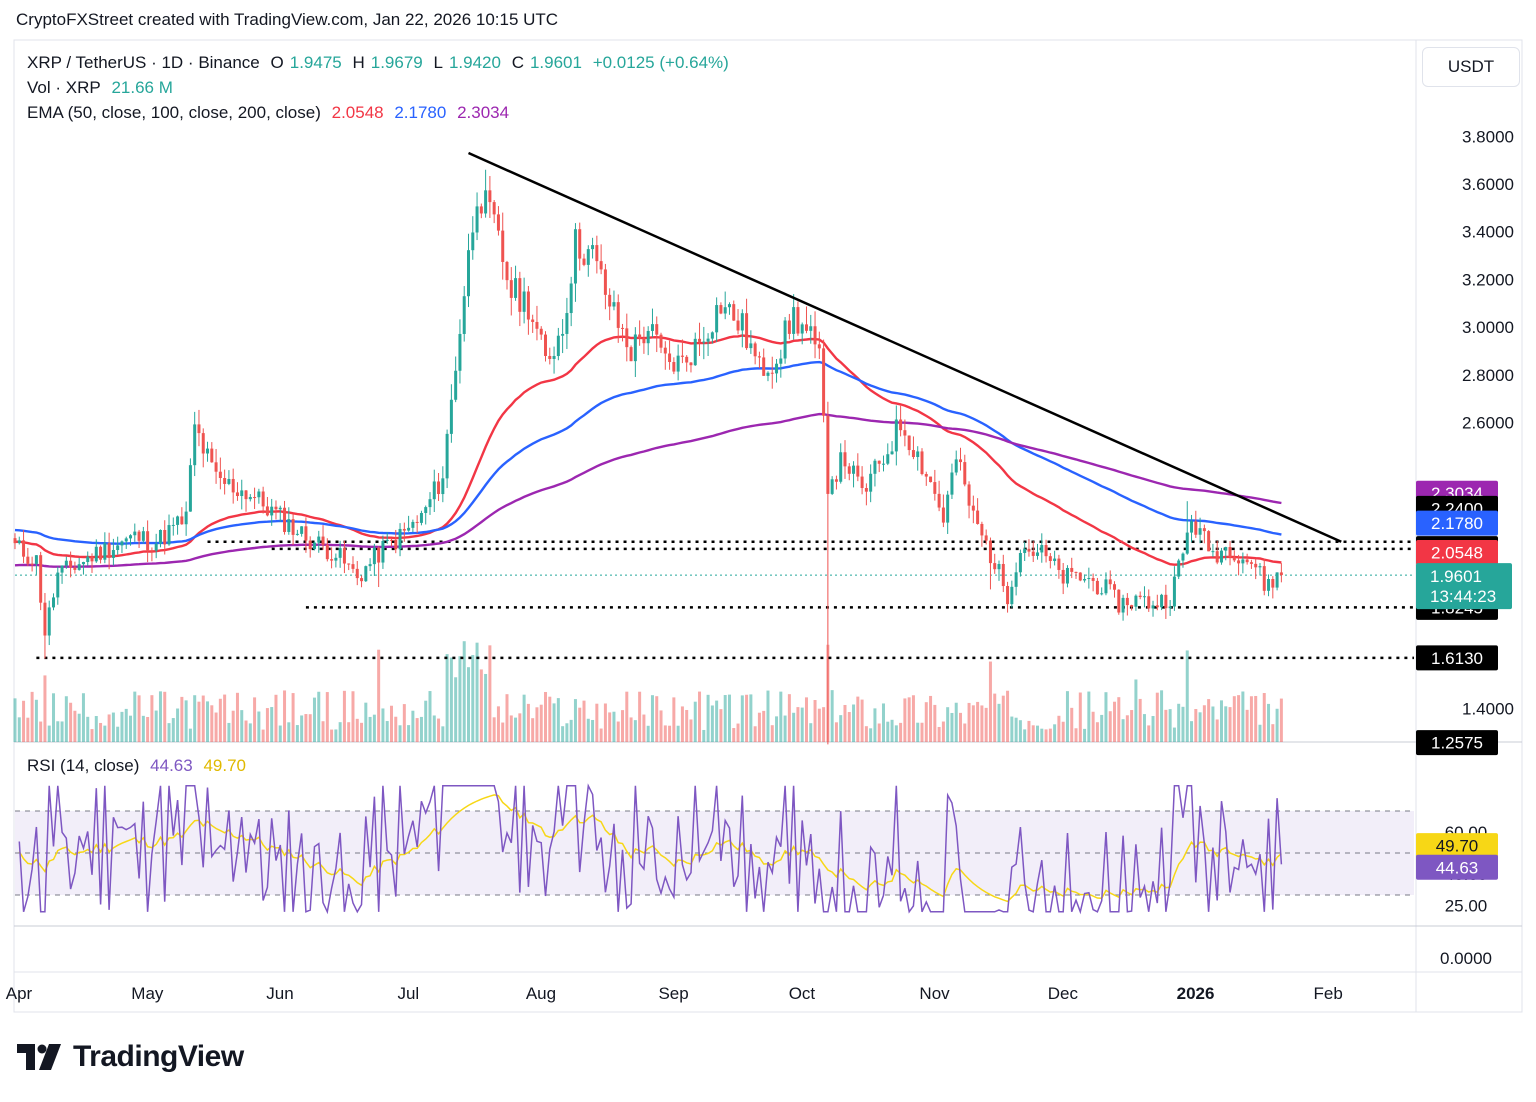 This screenshot has height=1102, width=1536. Describe the element at coordinates (648, 691) in the screenshot. I see `volume-bars` at that location.